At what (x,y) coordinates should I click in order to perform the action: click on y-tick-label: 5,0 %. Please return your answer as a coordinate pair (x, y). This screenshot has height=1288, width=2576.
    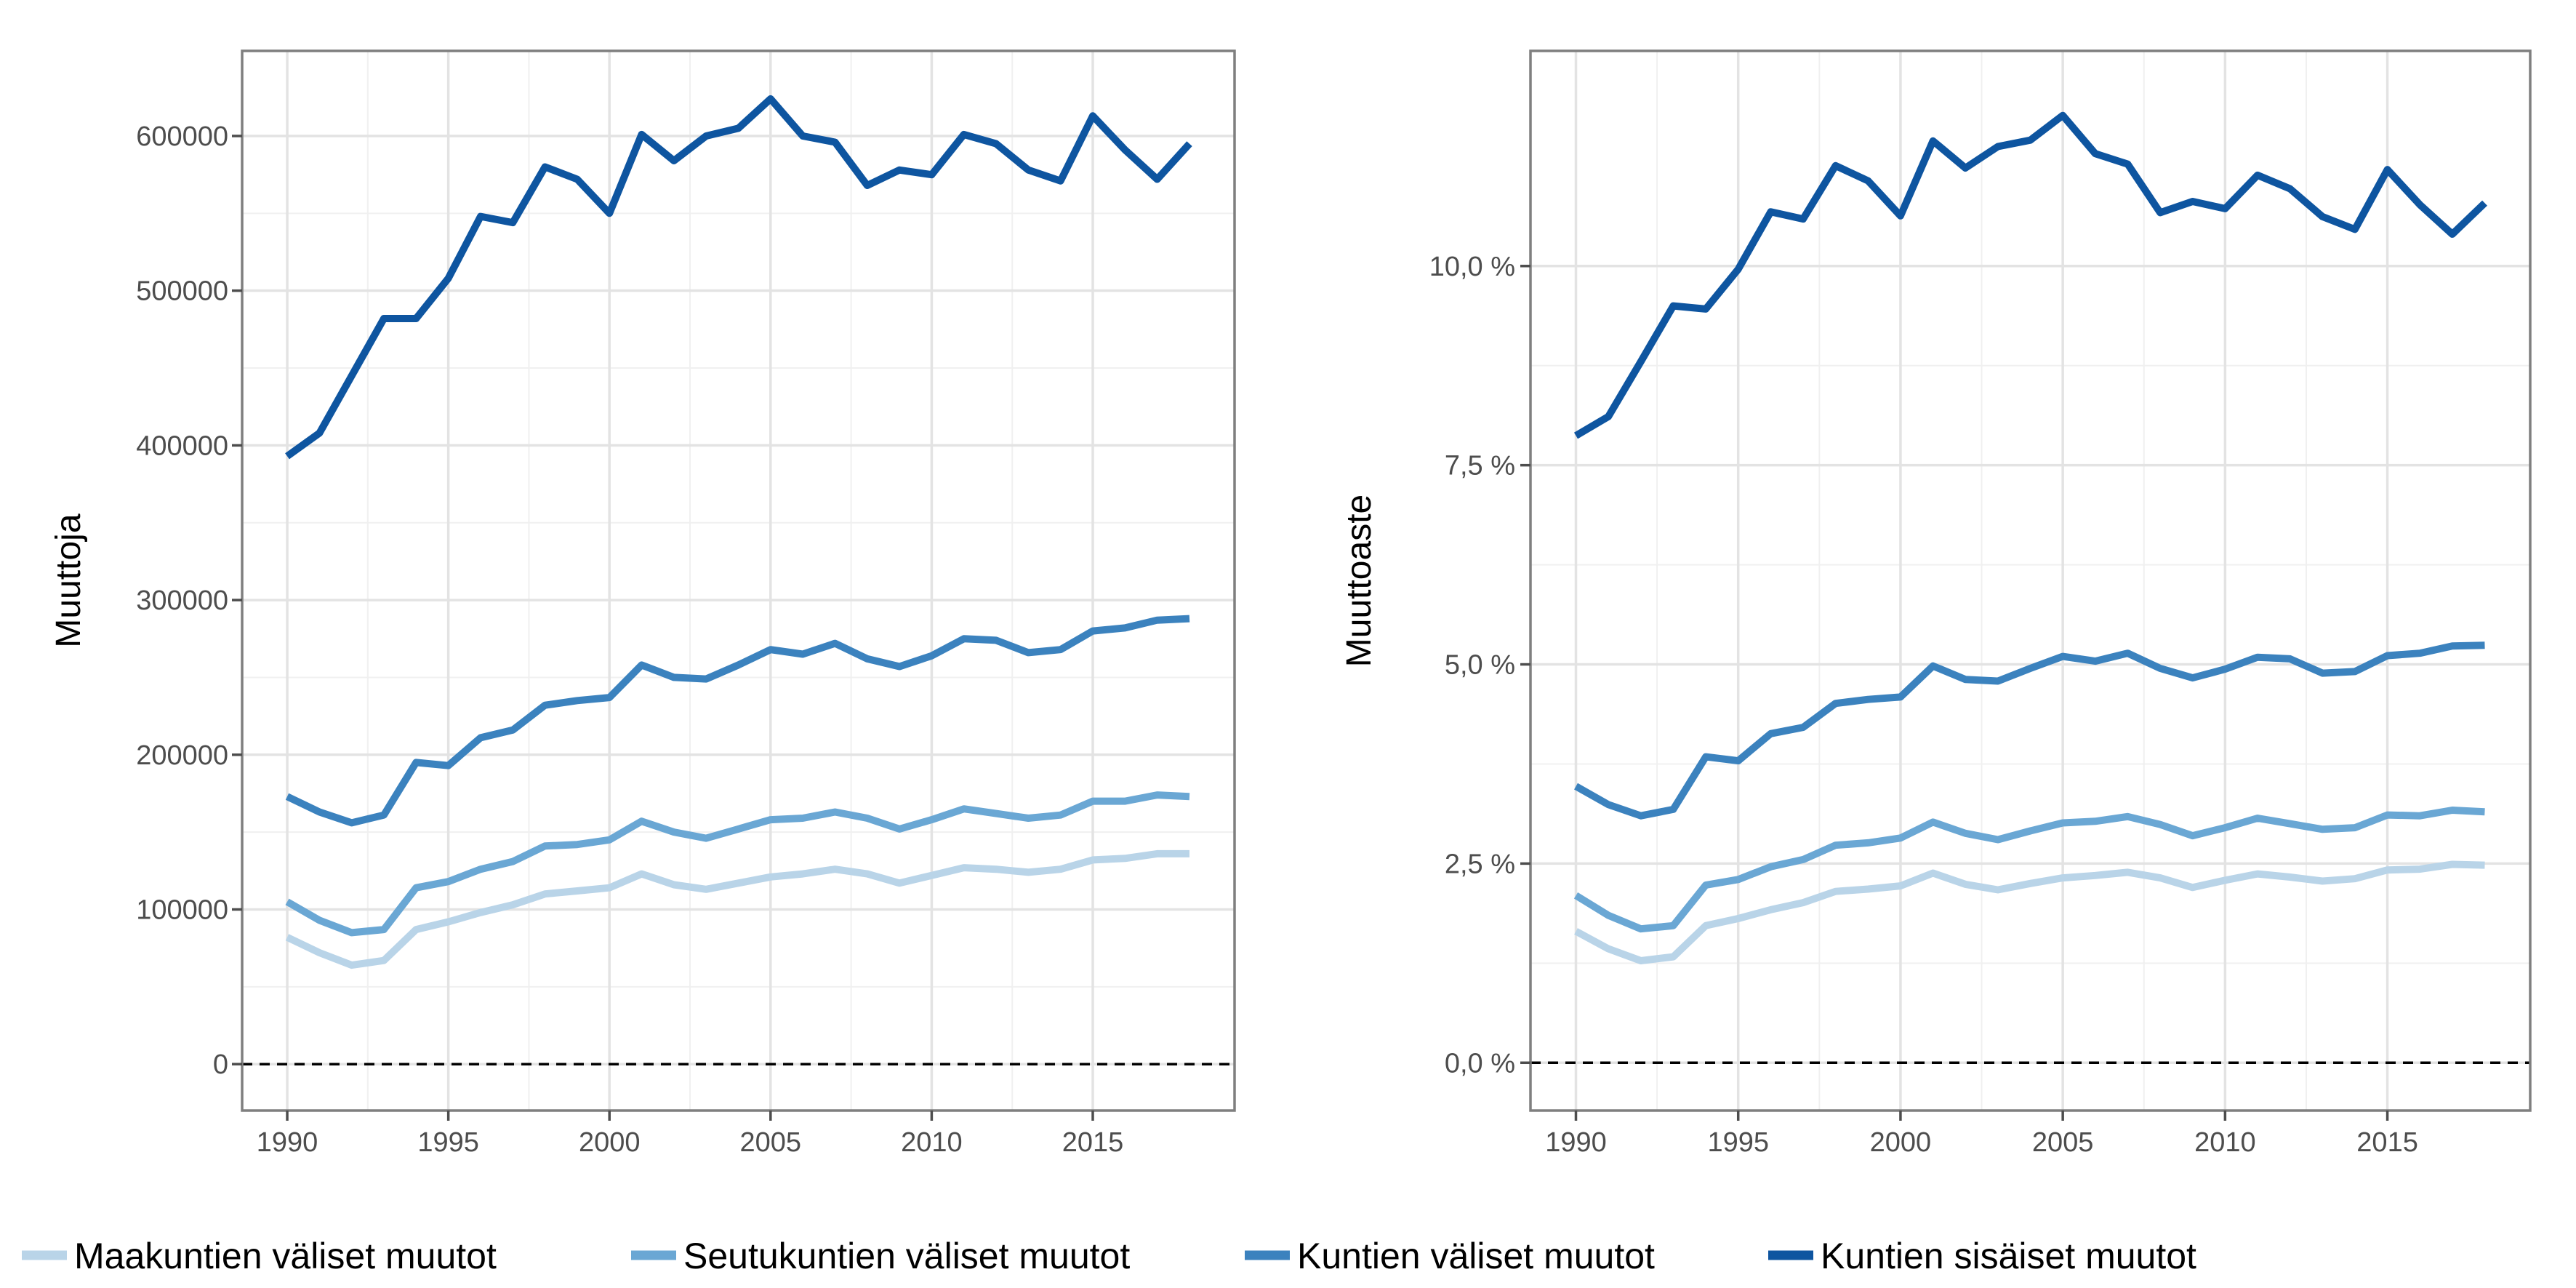
    Looking at the image, I should click on (1480, 665).